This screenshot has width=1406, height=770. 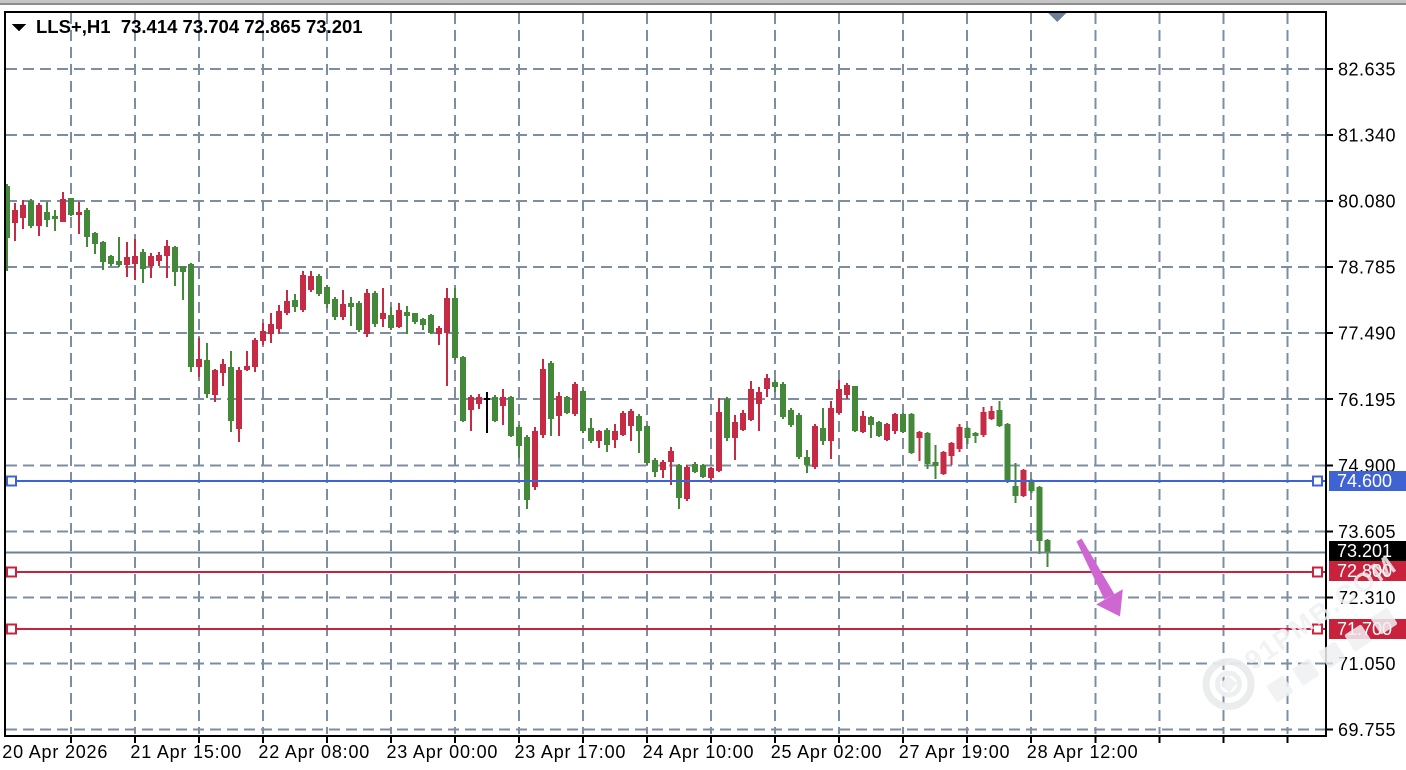 I want to click on svg-text: 23 Apr 00:00, so click(x=443, y=752).